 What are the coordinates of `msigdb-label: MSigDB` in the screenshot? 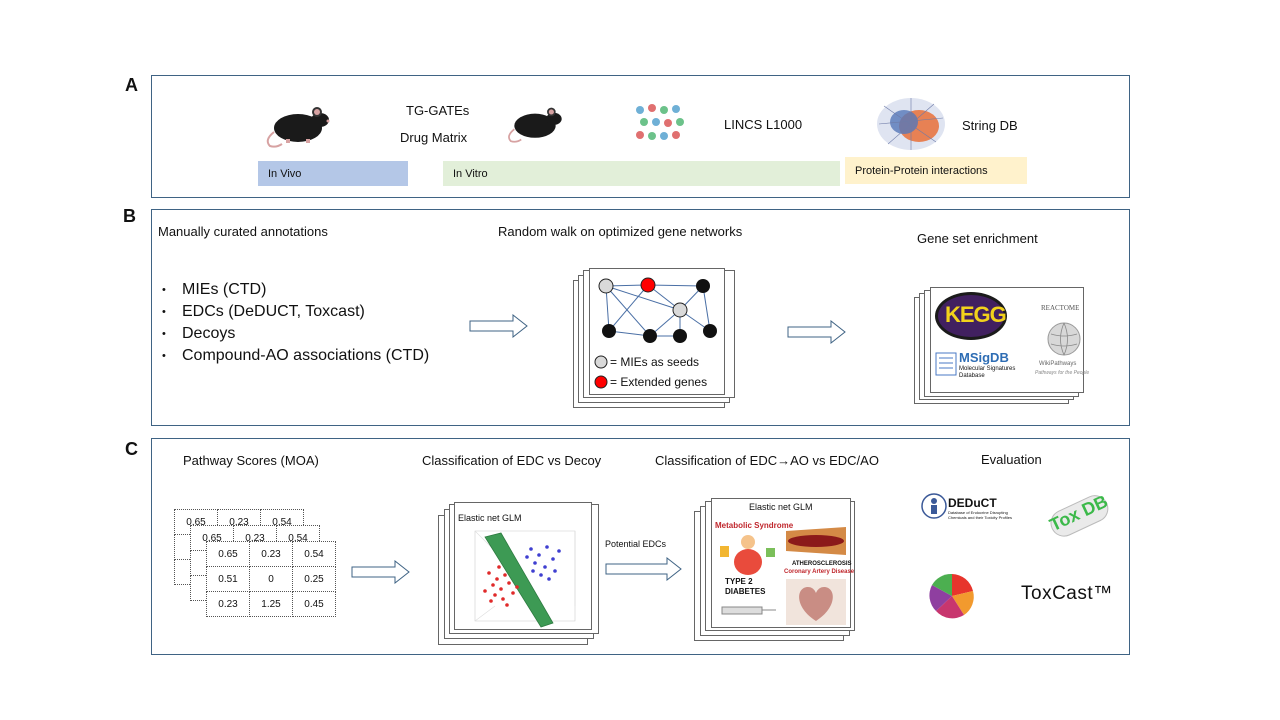 It's located at (984, 357).